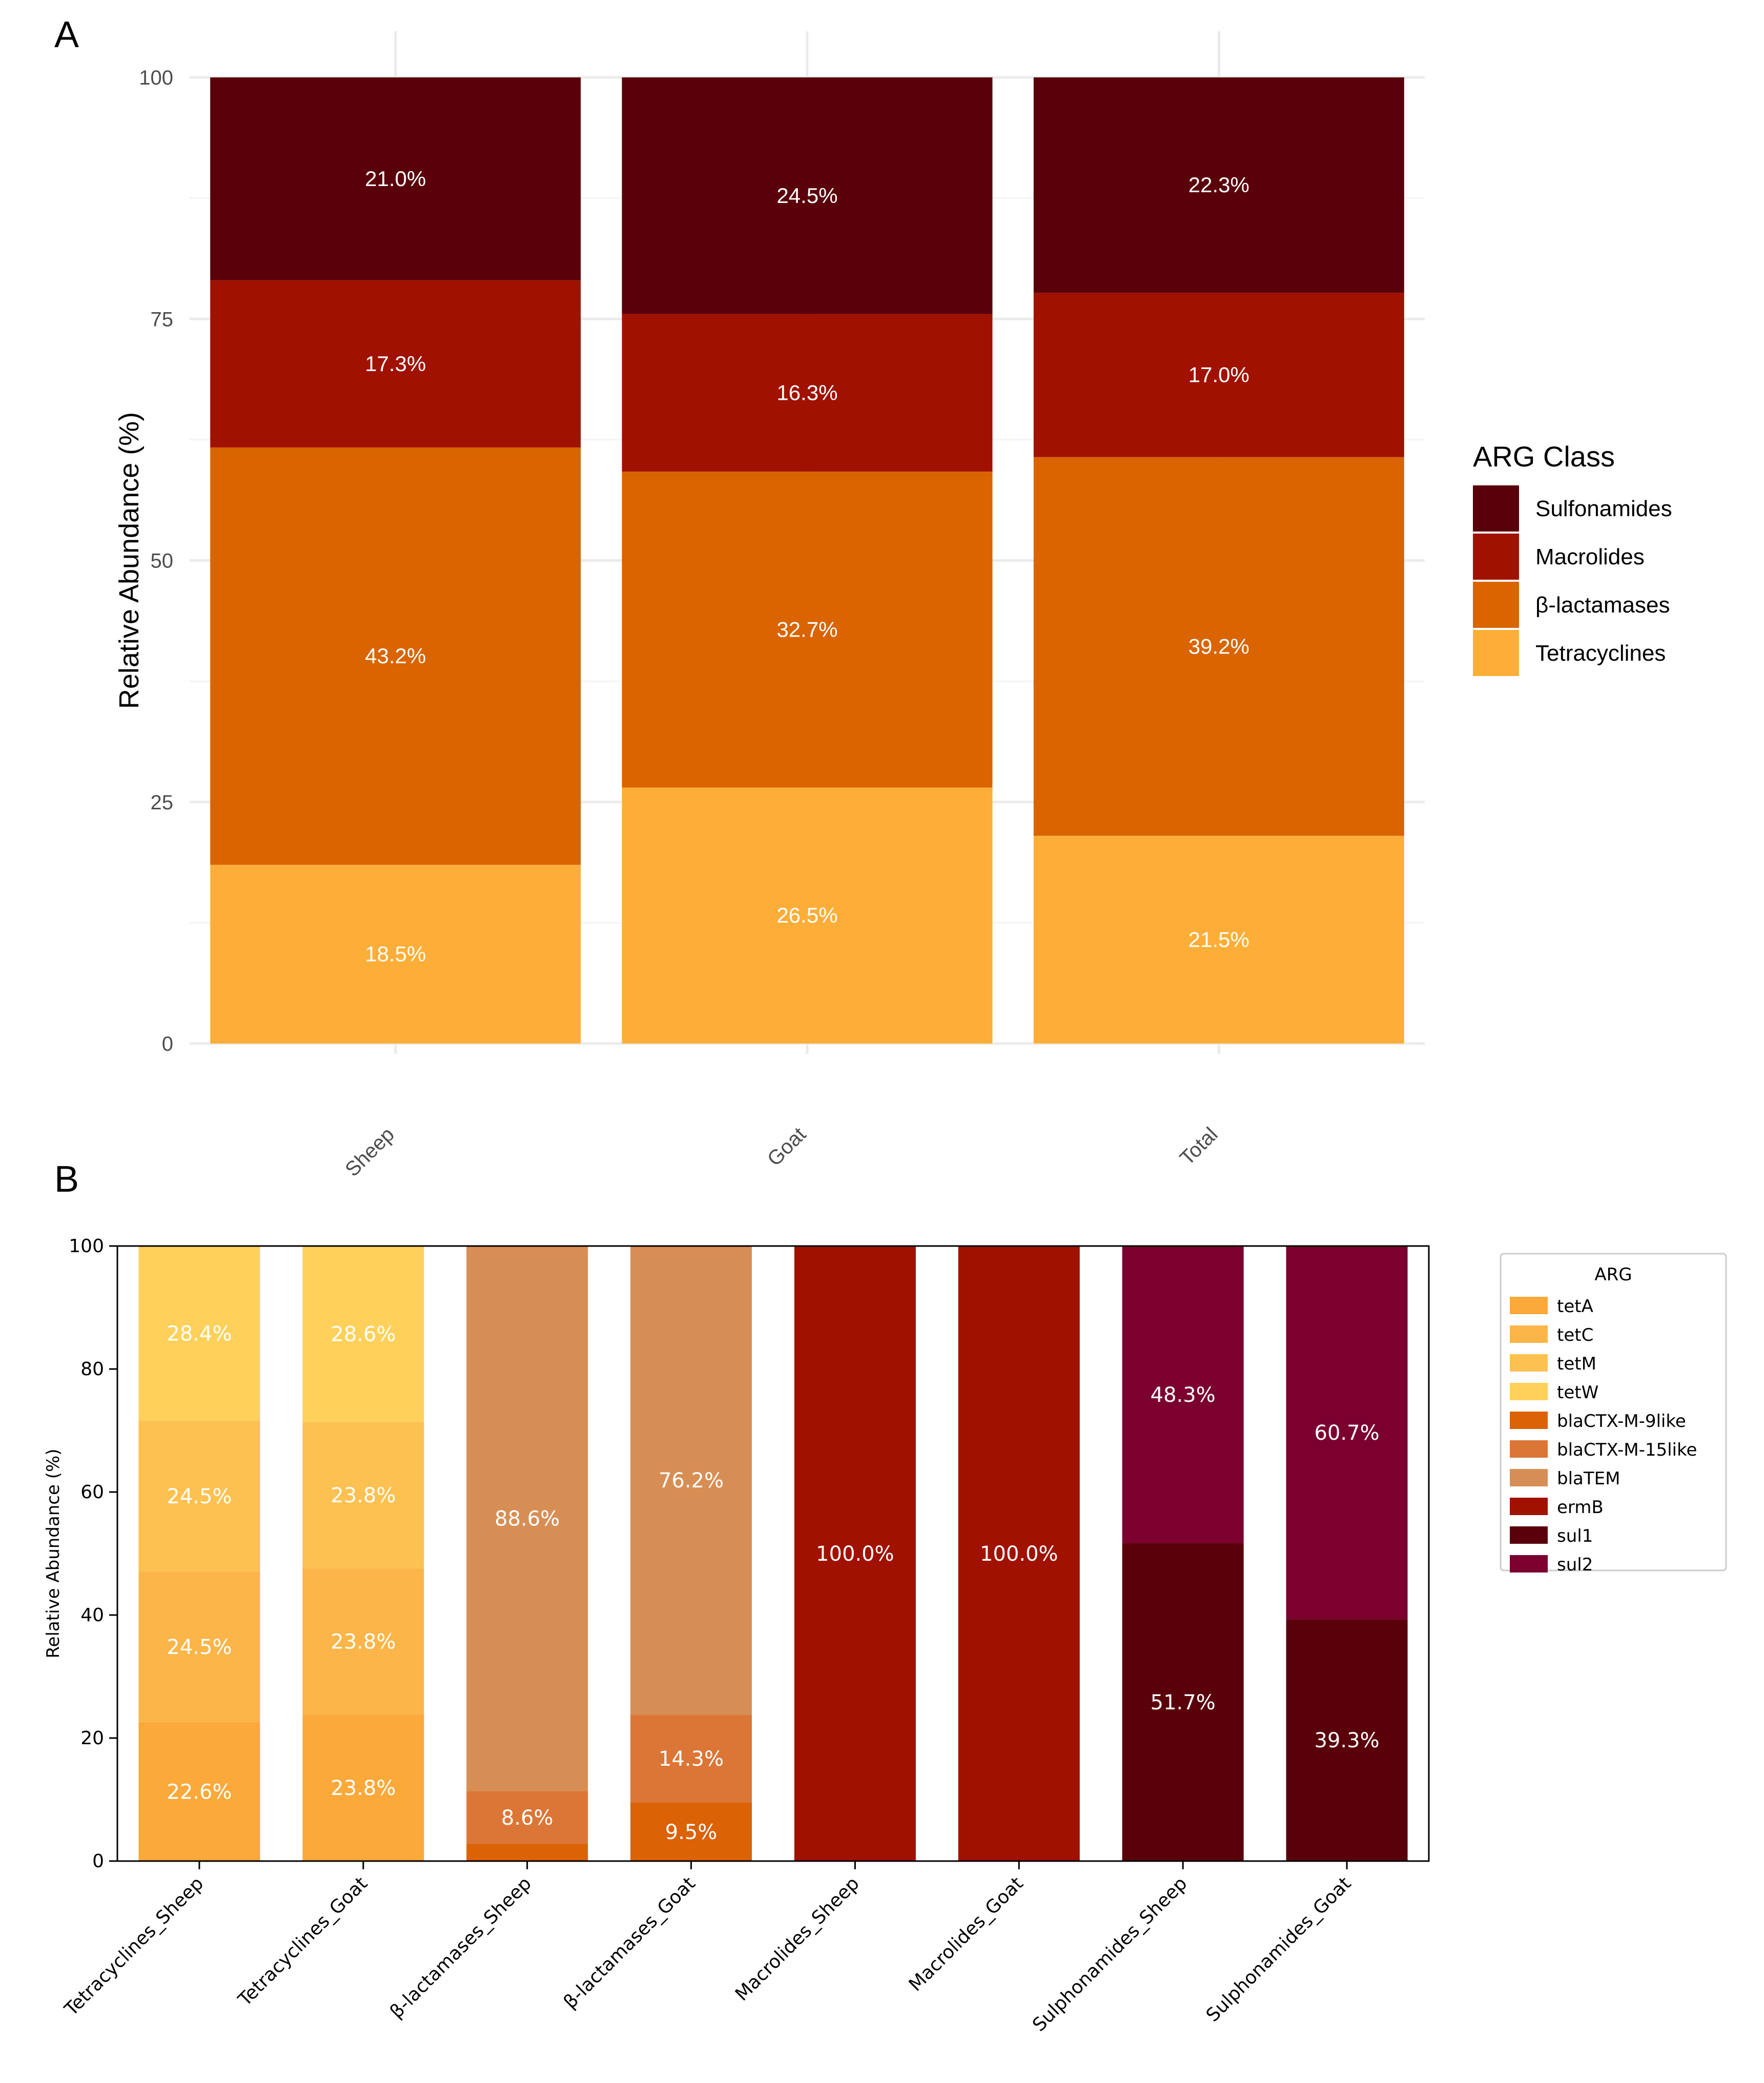  What do you see at coordinates (527, 1853) in the screenshot?
I see `bar-lactamases-sheep-blactx-m-9like` at bounding box center [527, 1853].